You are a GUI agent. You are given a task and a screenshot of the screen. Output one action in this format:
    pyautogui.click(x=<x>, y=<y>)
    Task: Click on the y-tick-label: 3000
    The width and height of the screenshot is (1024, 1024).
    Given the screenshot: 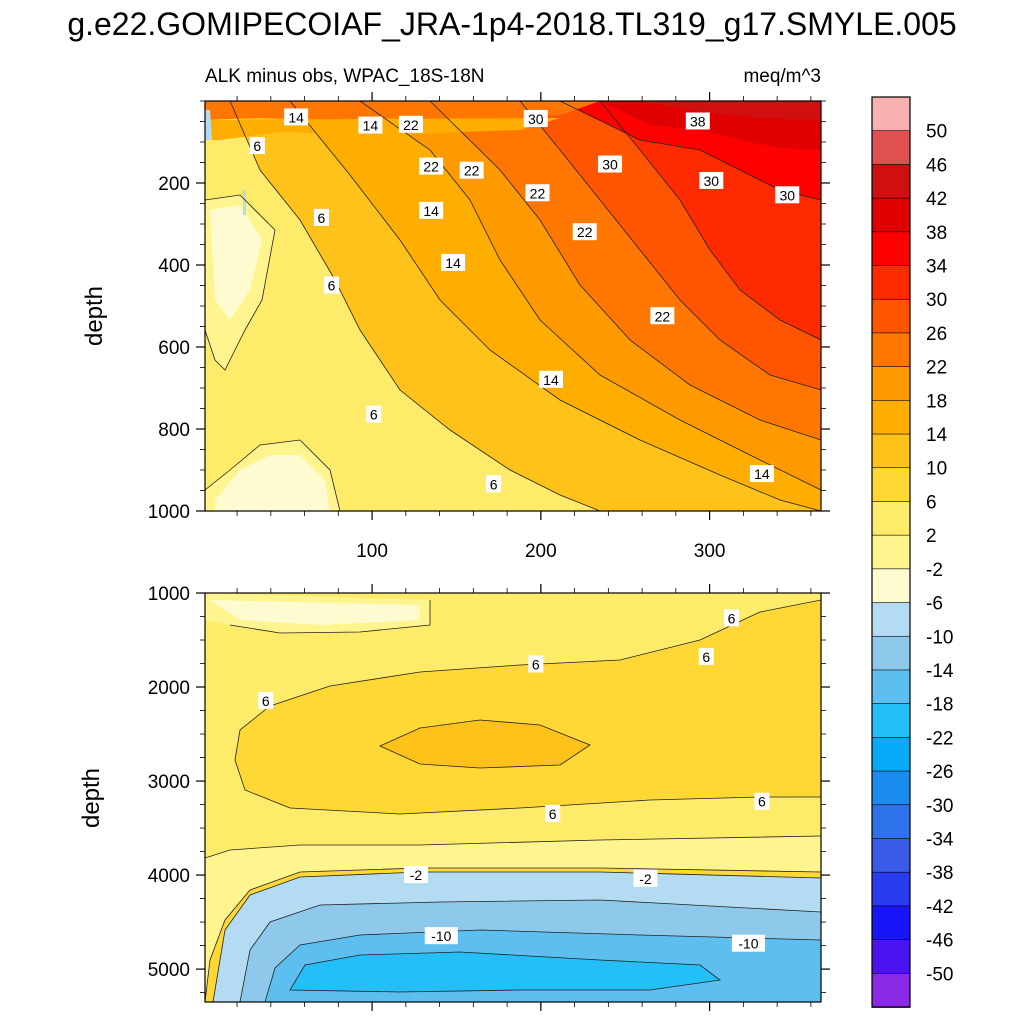 What is the action you would take?
    pyautogui.click(x=169, y=782)
    